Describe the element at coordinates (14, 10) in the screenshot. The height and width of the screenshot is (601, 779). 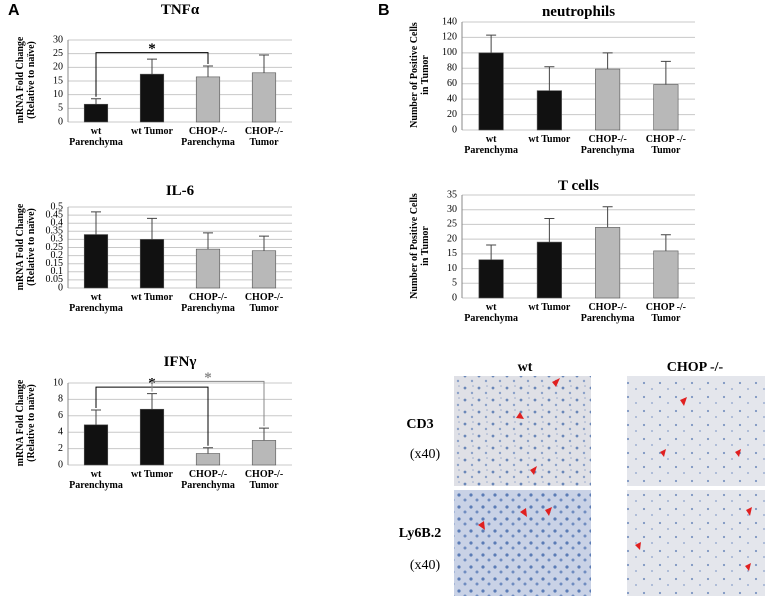
I see `panel-label: A` at that location.